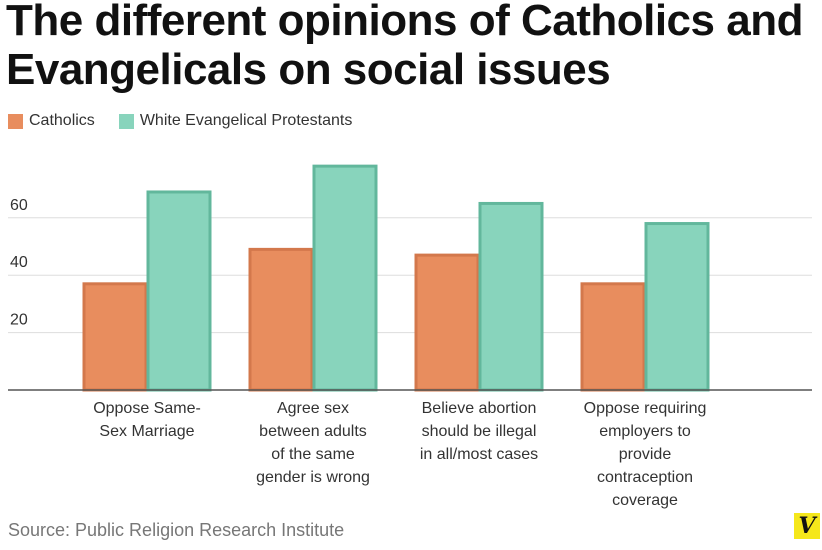  Describe the element at coordinates (147, 420) in the screenshot. I see `x-tick-label-0: Oppose Same-Sex Marriage` at that location.